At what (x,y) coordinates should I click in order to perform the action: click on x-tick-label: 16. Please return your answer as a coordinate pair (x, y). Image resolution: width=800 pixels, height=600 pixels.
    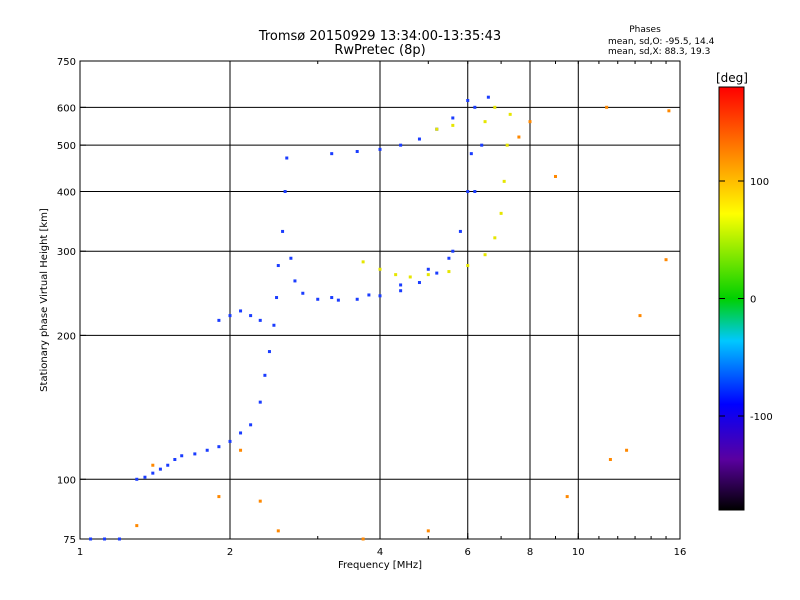
    Looking at the image, I should click on (680, 552).